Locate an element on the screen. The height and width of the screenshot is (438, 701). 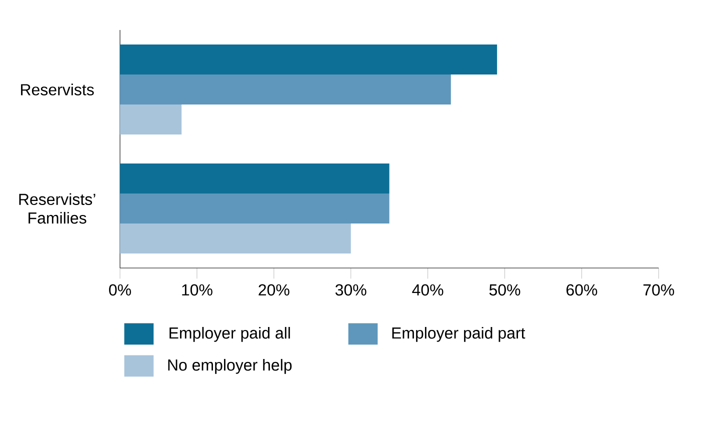
legend-label: Employer paid part is located at coordinates (459, 334).